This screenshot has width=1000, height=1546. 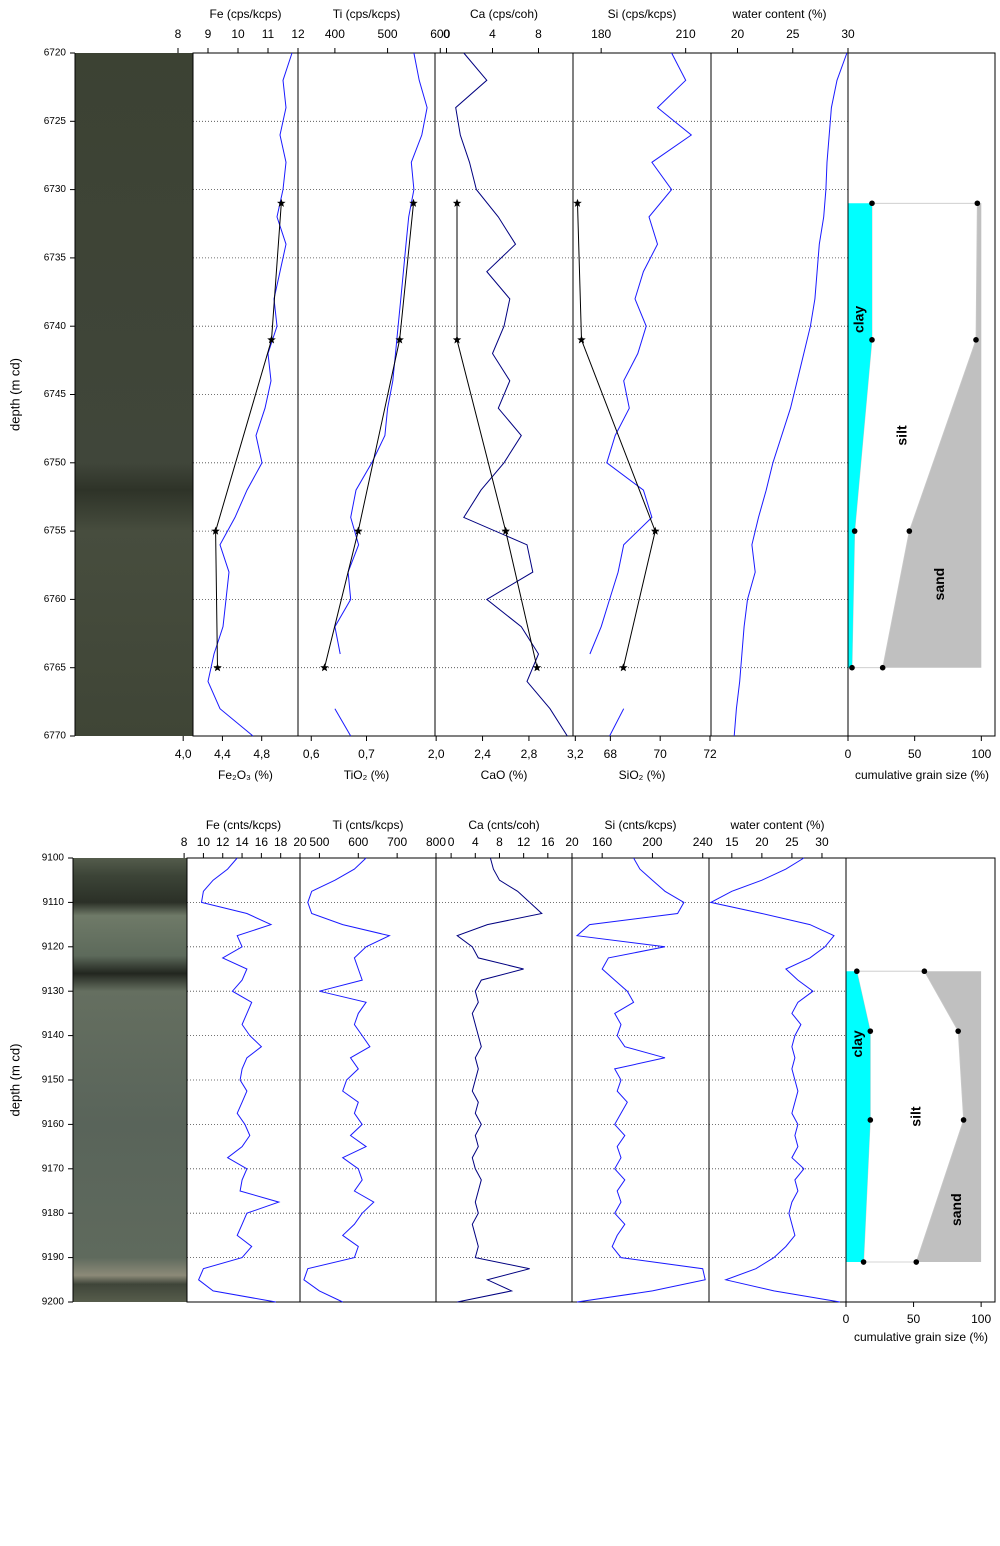 I want to click on grain-tick-label: 50, so click(x=915, y=754).